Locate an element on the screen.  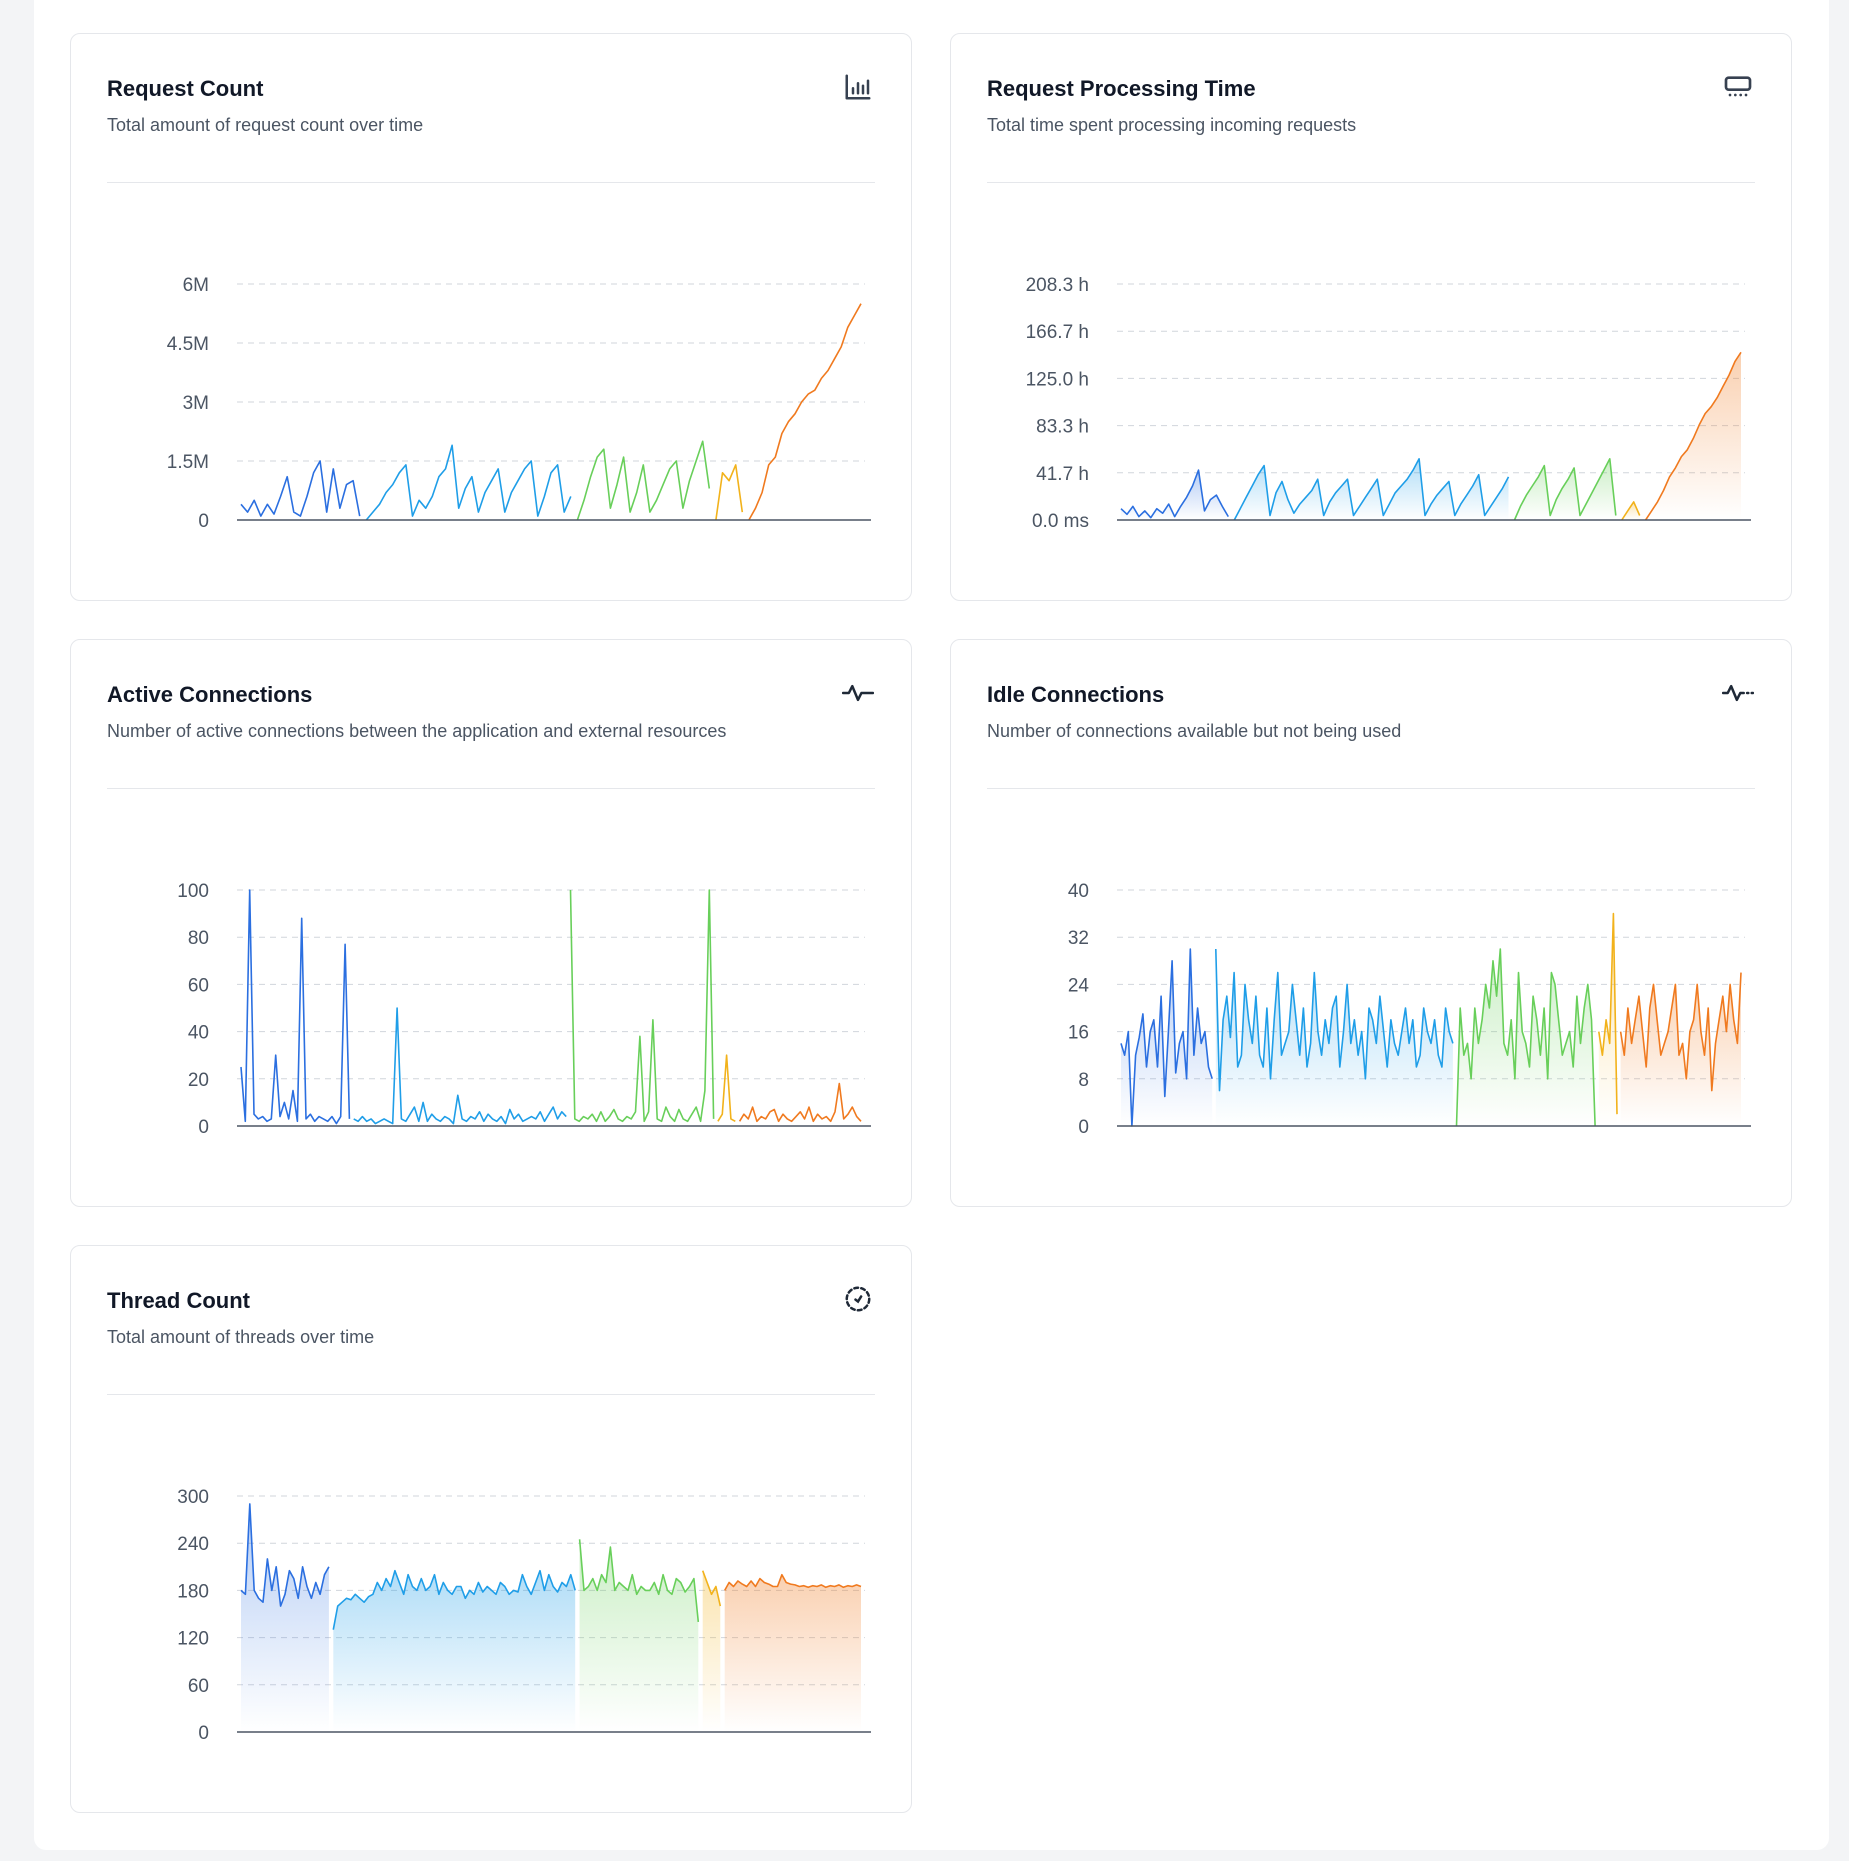
chart-active-connections: 0 20 40 60 80 100 is located at coordinates (492, 980).